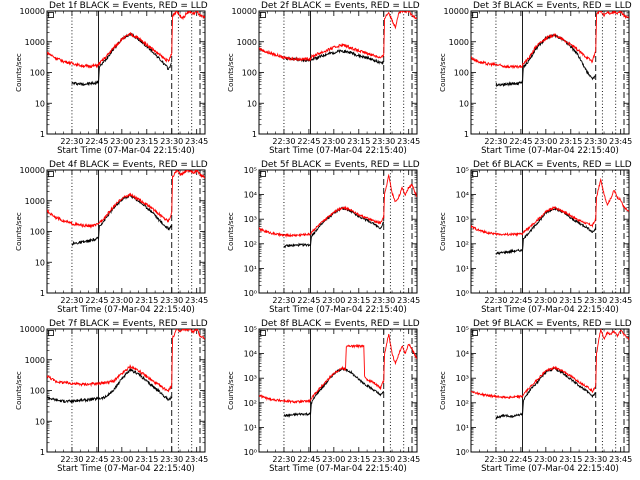 Image resolution: width=640 pixels, height=480 pixels. I want to click on panel-title: Det 8f BLACK = Events, RED = LLD, so click(340, 324).